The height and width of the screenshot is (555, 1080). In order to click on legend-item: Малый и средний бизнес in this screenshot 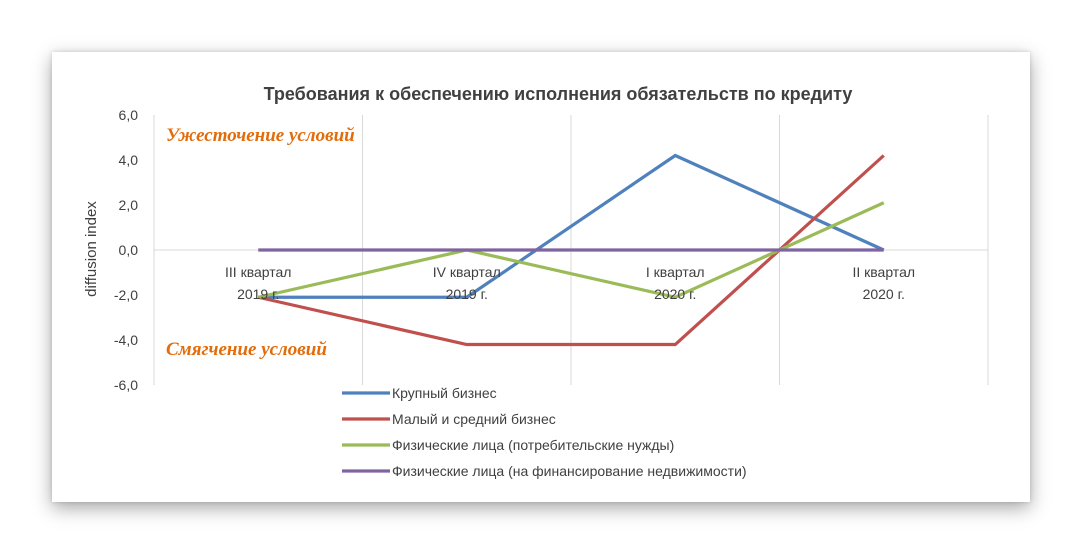, I will do `click(449, 419)`.